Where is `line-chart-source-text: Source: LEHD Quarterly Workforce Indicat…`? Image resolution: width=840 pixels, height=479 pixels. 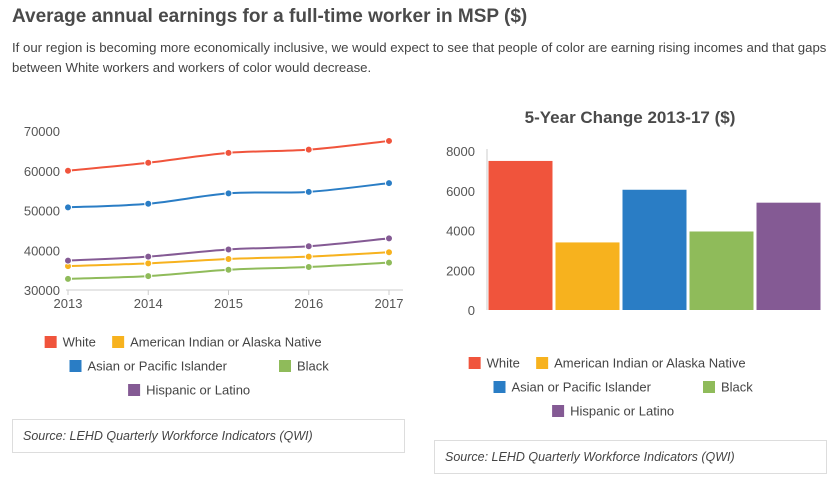
line-chart-source-text: Source: LEHD Quarterly Workforce Indicat… is located at coordinates (168, 436).